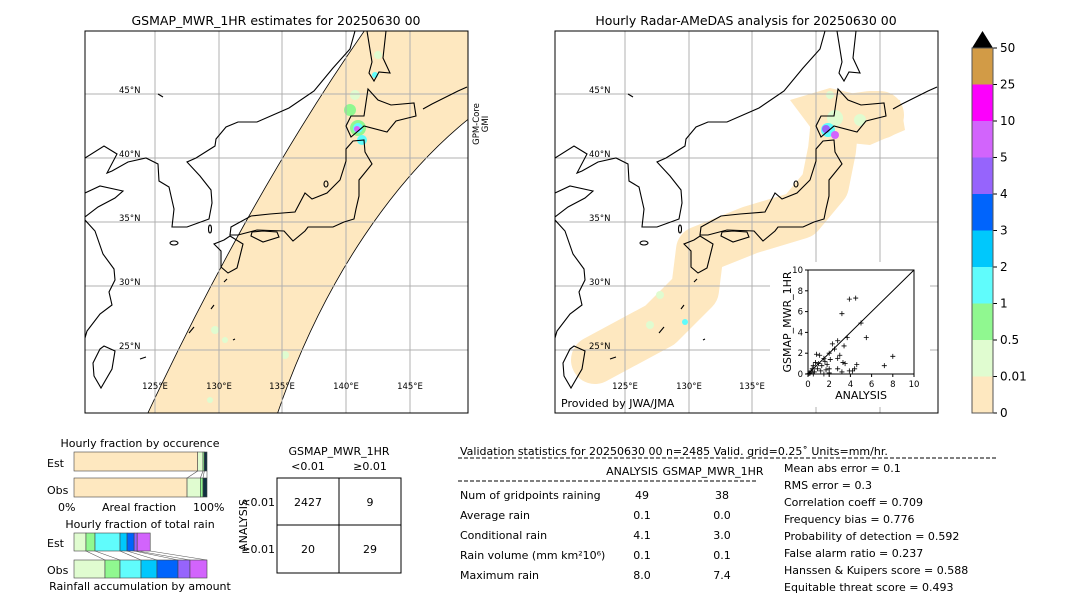  What do you see at coordinates (243, 525) in the screenshot?
I see `contingency-row-title: ANALYSIS` at bounding box center [243, 525].